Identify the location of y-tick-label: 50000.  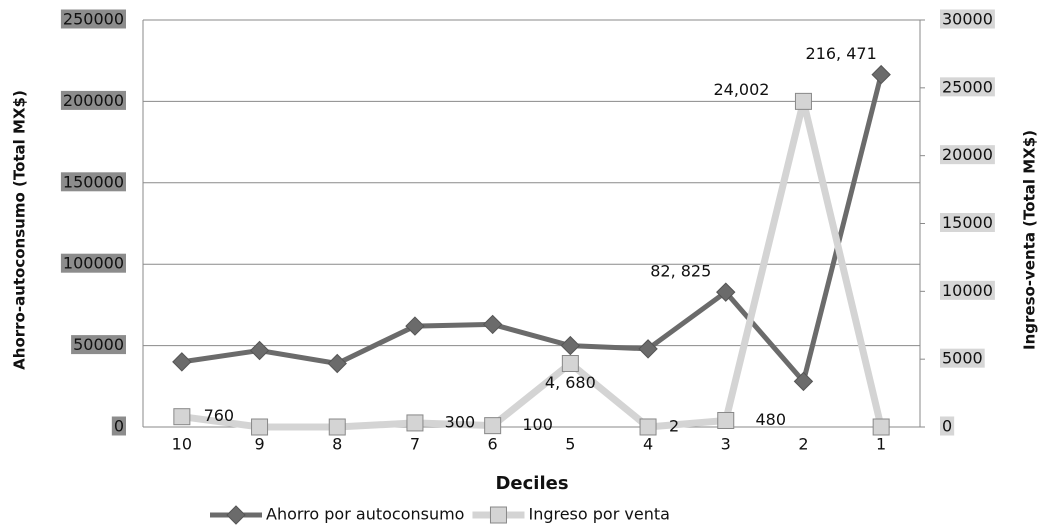
(98, 344).